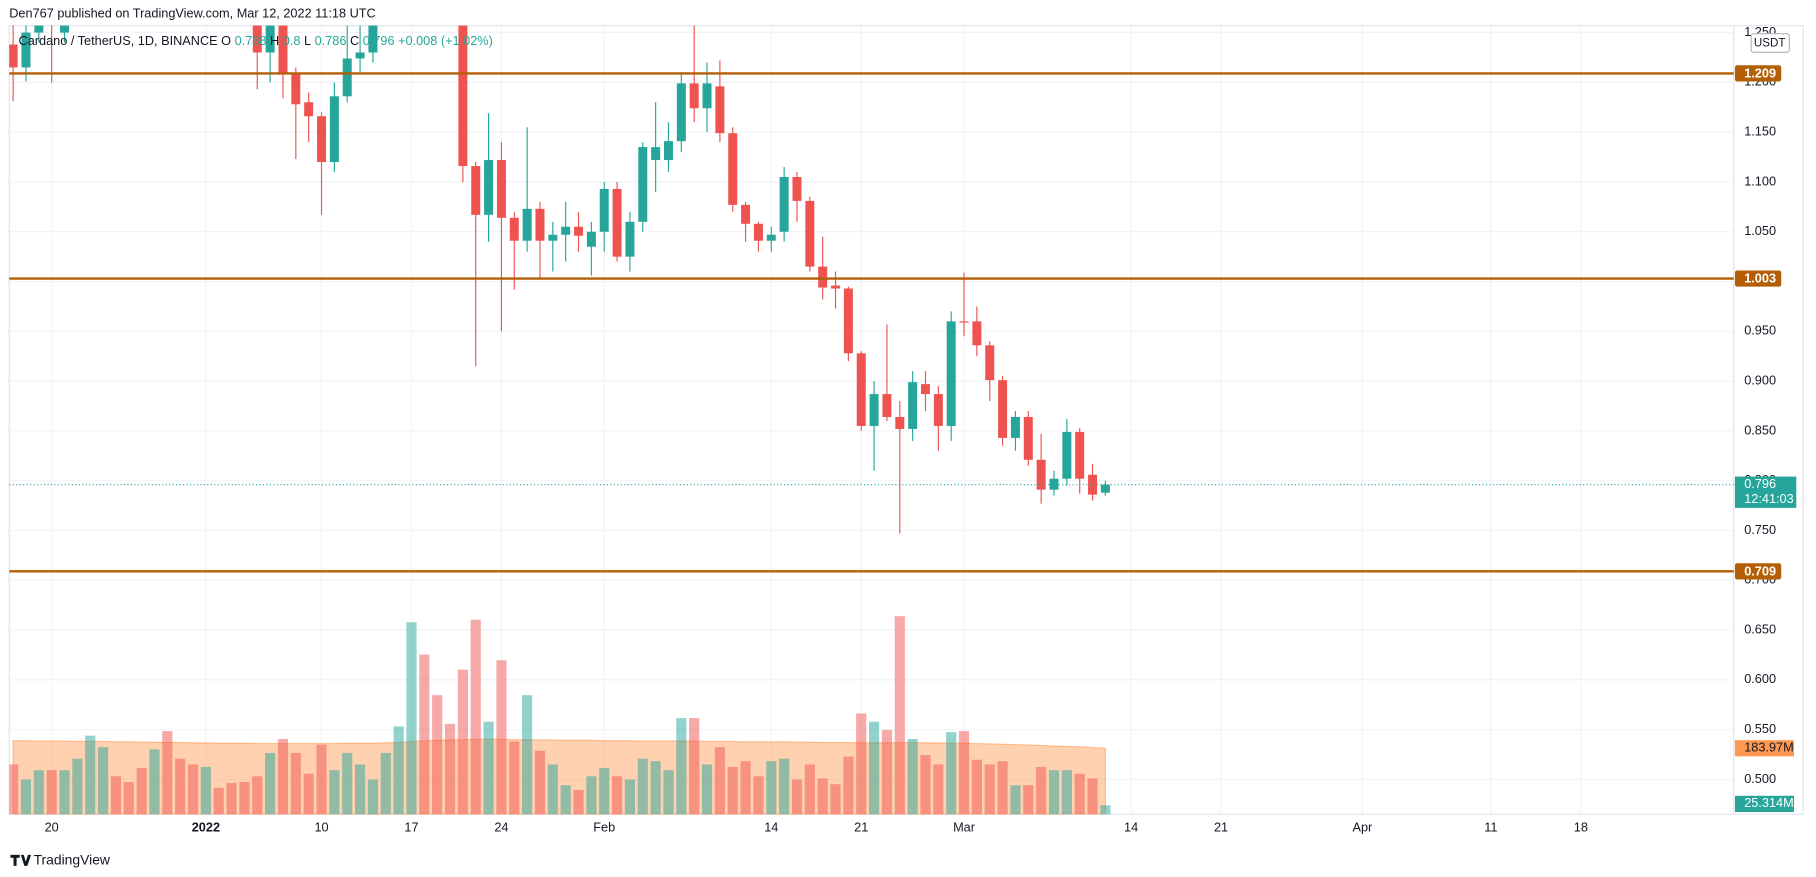  I want to click on volume-pane, so click(560, 715).